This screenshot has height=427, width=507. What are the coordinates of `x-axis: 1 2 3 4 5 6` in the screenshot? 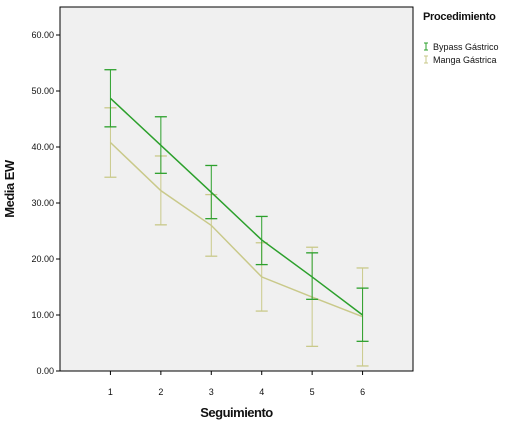 It's located at (236, 384).